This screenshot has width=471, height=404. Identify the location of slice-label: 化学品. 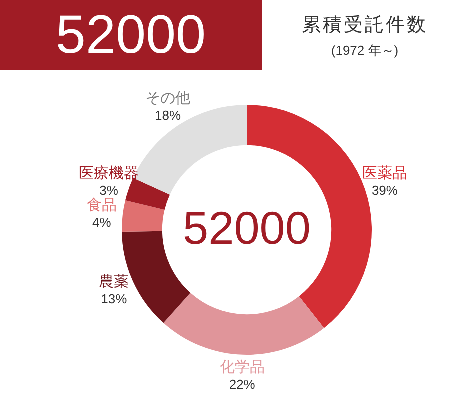
(242, 367).